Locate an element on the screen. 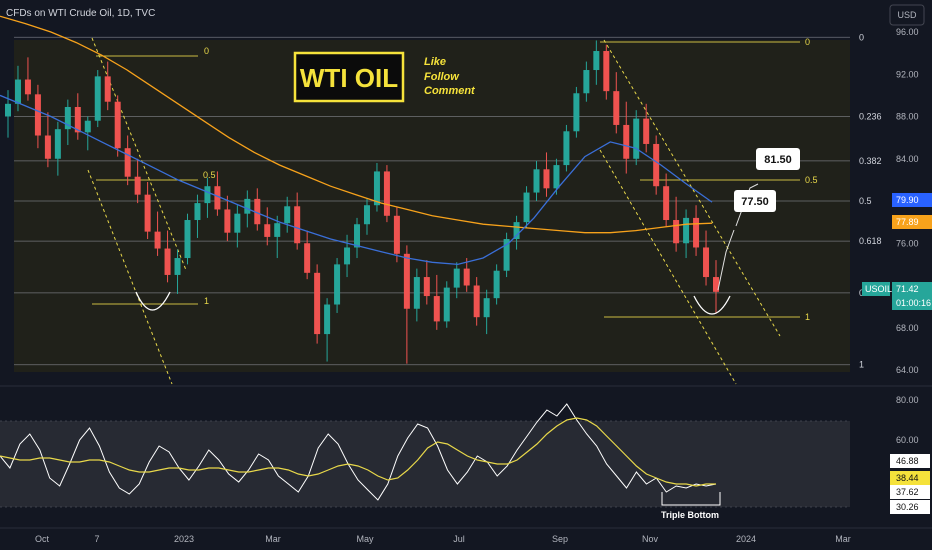 This screenshot has height=550, width=932. rsi-badge-value: 37.62 is located at coordinates (907, 492).